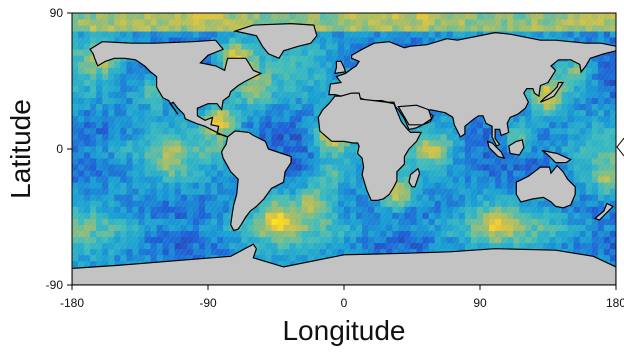 The height and width of the screenshot is (353, 624). What do you see at coordinates (370, 146) in the screenshot?
I see `land-africa` at bounding box center [370, 146].